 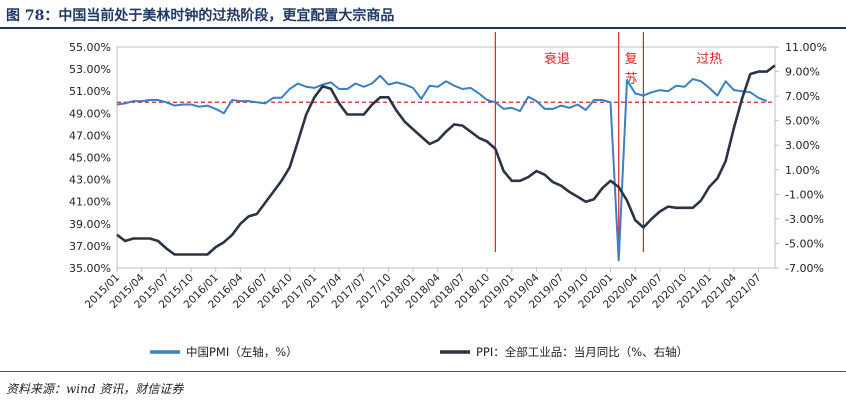 I want to click on legend-label-ppi: PPI：全部工业品：当月同比（%、右轴）, so click(x=582, y=352).